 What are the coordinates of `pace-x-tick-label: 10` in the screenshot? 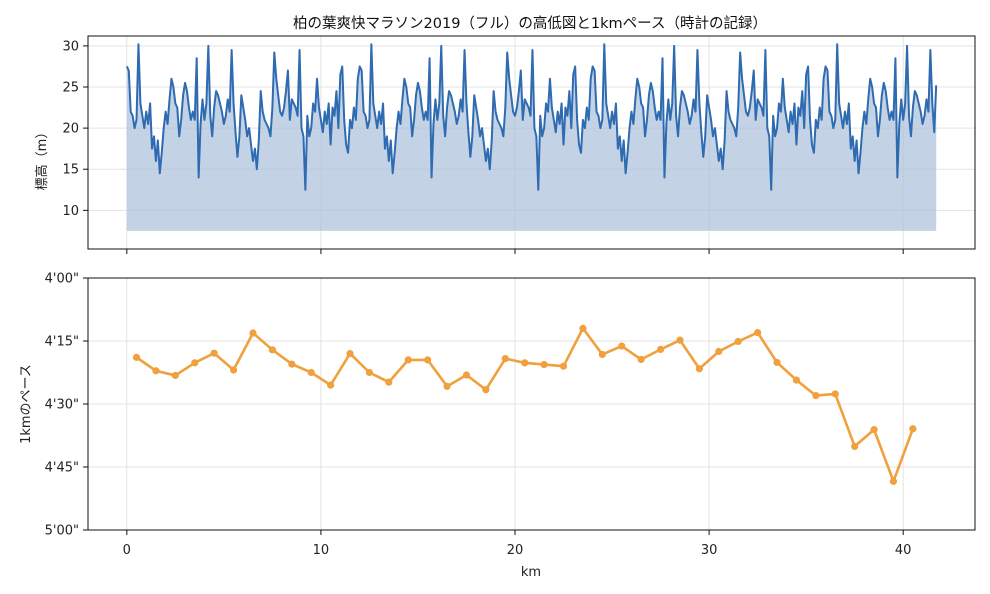 It's located at (321, 550).